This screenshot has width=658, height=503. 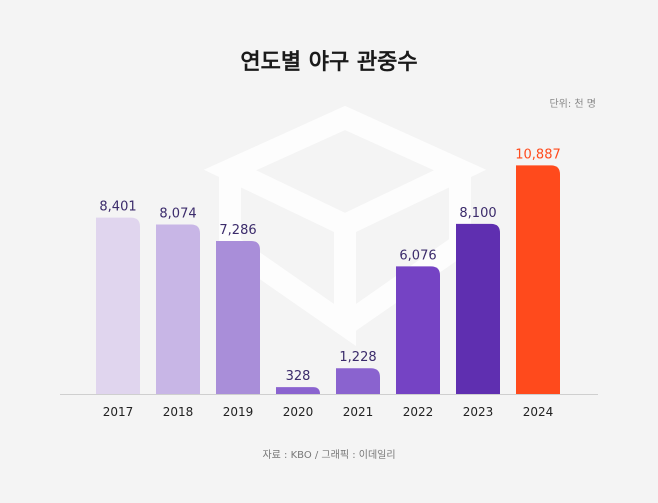 What do you see at coordinates (117, 207) in the screenshot?
I see `value-label-2017: 8,401` at bounding box center [117, 207].